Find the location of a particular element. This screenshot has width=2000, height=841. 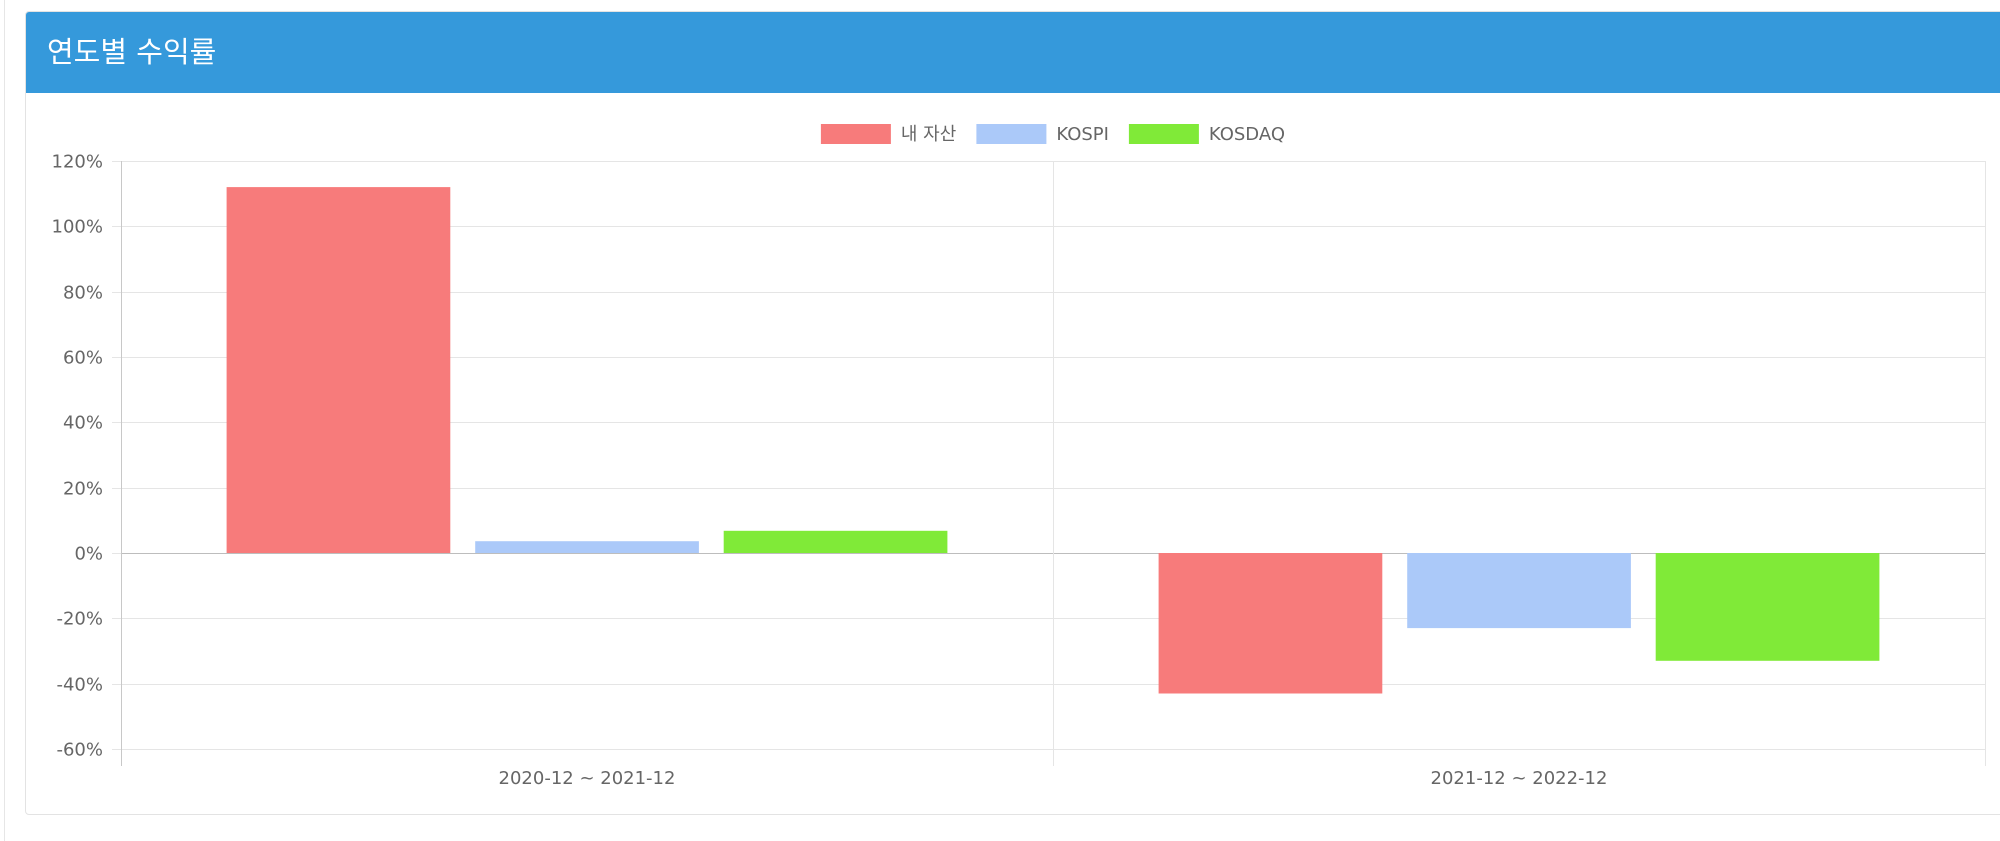

y-tick-label: 100% is located at coordinates (77, 227).